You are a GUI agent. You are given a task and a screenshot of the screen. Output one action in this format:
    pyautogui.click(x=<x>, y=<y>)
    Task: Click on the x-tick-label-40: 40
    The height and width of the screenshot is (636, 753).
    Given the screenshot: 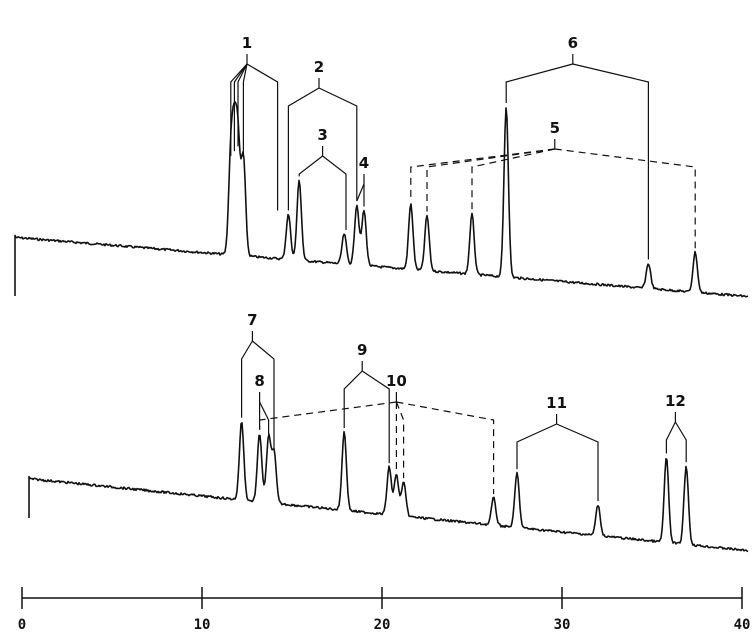 What is the action you would take?
    pyautogui.click(x=742, y=625)
    